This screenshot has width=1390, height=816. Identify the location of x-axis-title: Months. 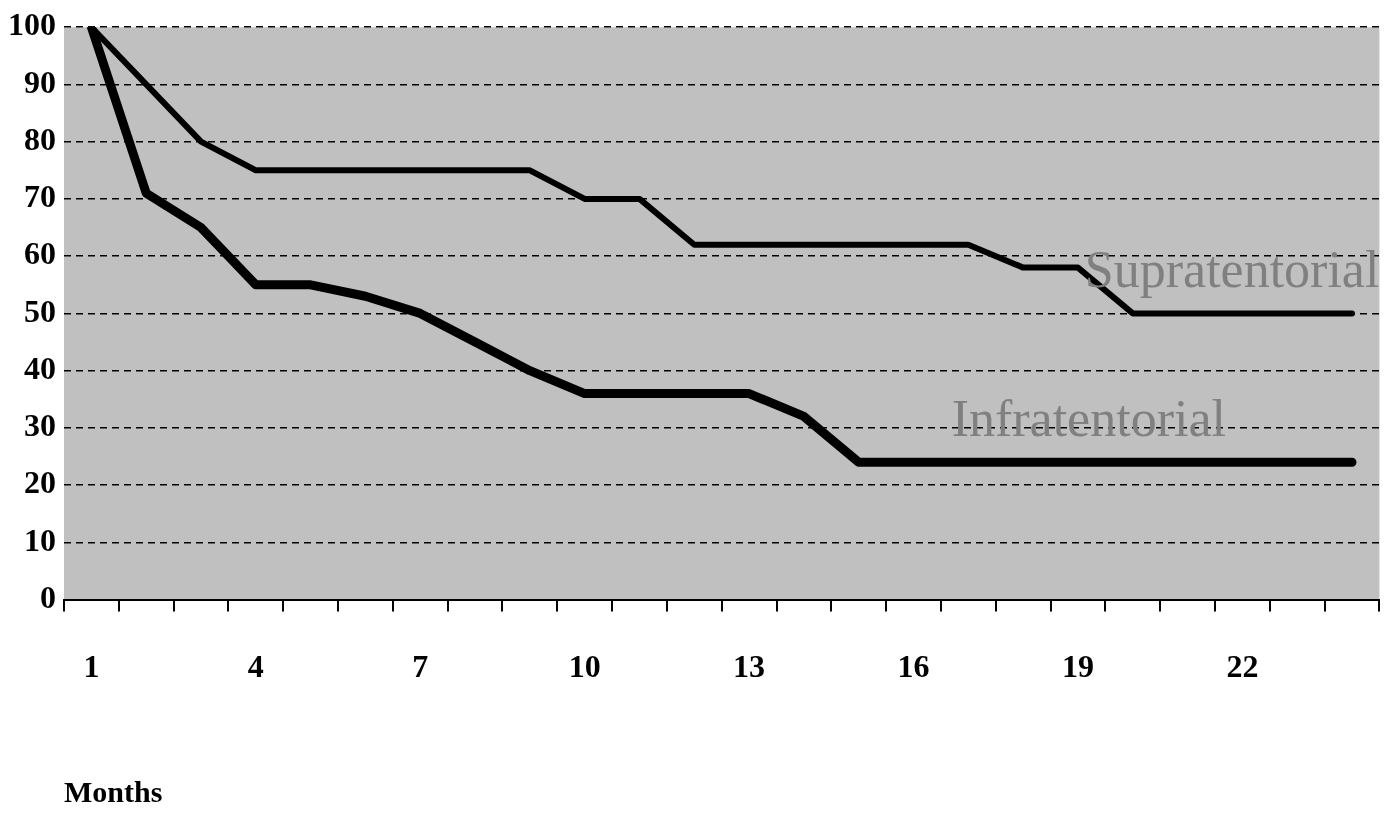
(113, 791).